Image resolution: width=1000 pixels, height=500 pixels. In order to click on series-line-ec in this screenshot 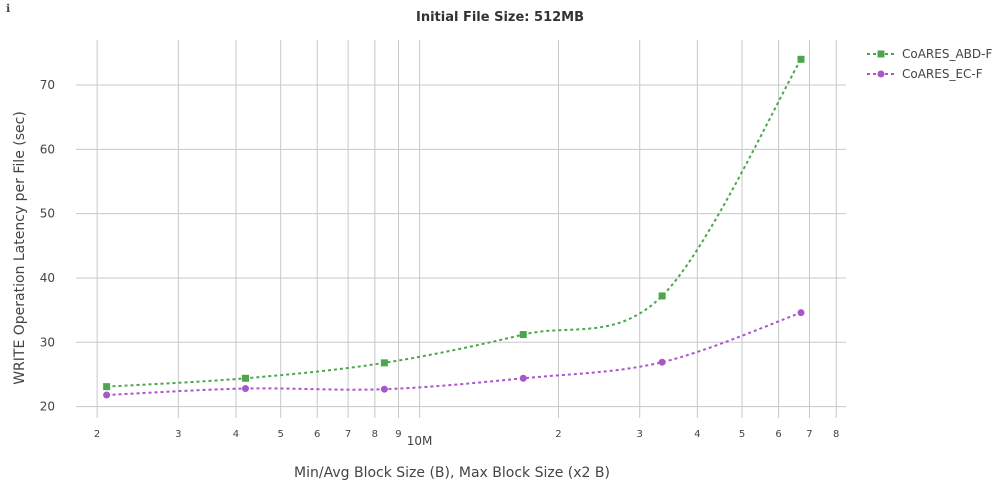, I will do `click(454, 353)`.